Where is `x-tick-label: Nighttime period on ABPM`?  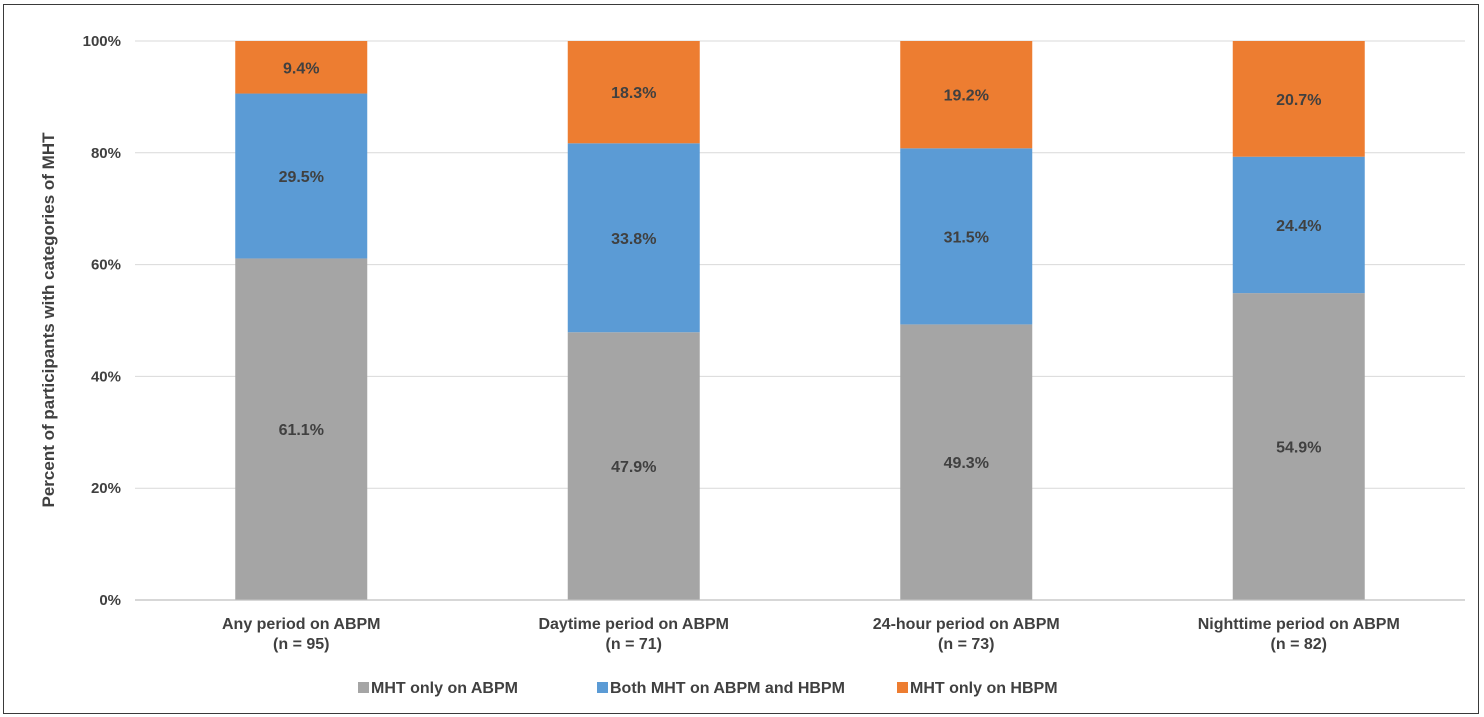 x-tick-label: Nighttime period on ABPM is located at coordinates (1299, 624).